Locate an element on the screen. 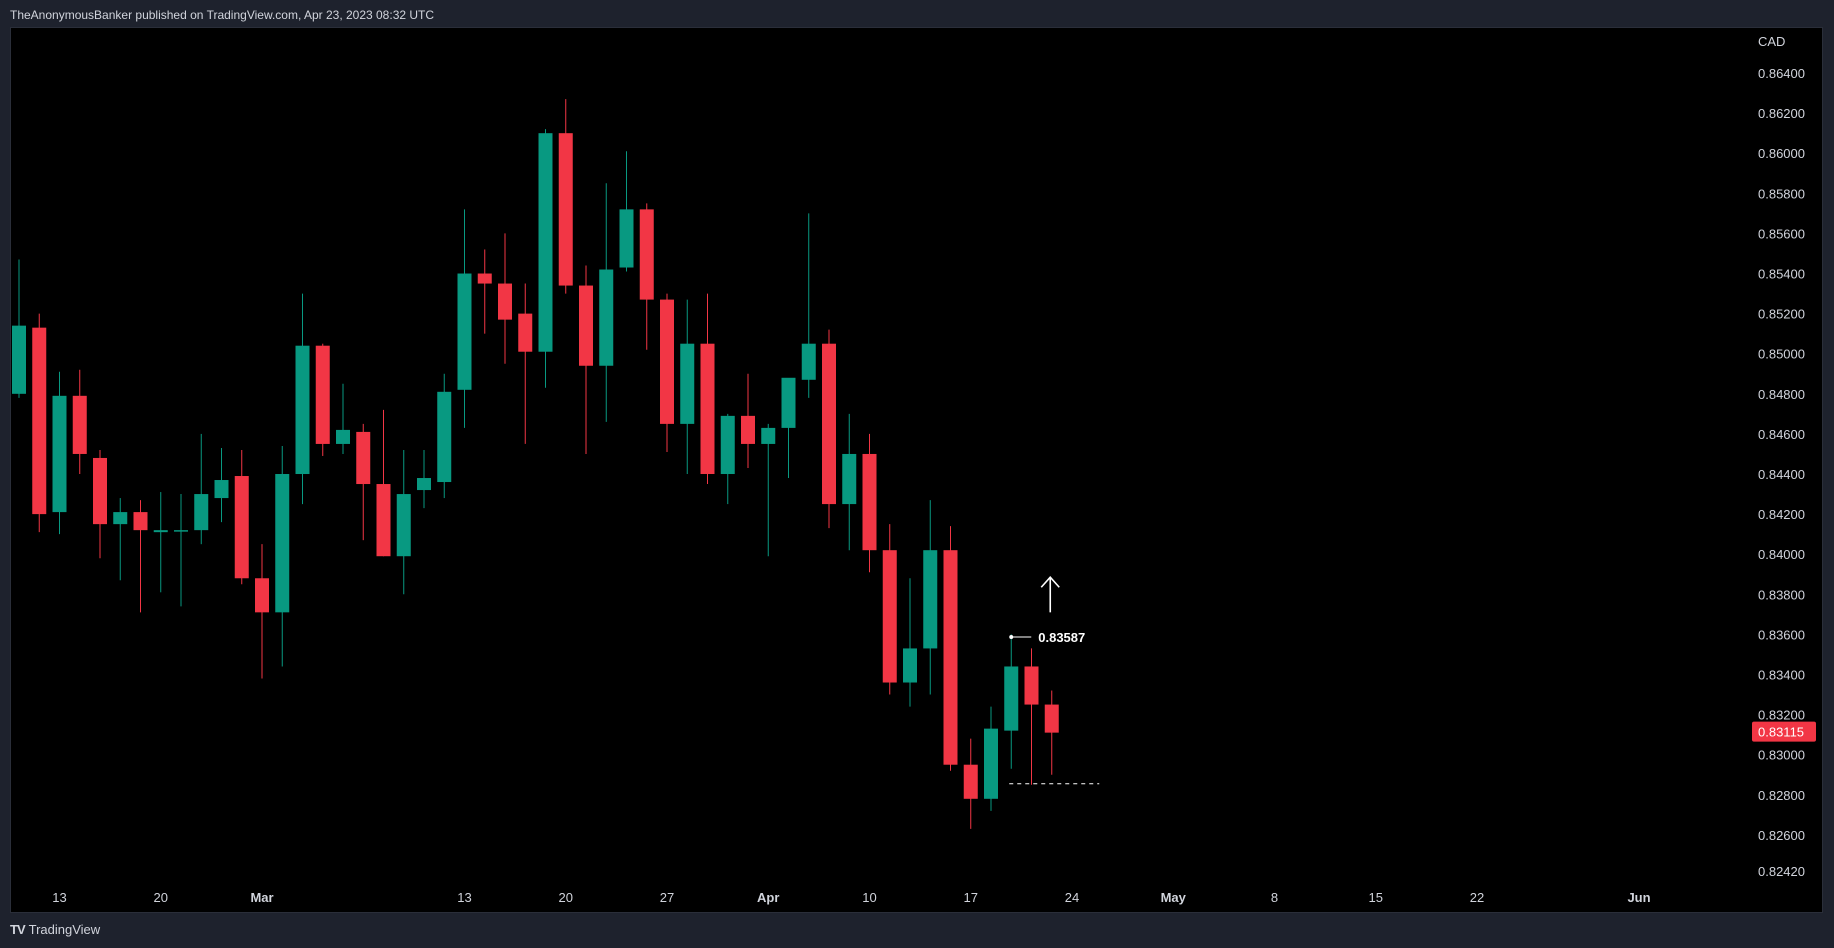 The width and height of the screenshot is (1834, 948). price-tick-label: 0.85200 is located at coordinates (1781, 314).